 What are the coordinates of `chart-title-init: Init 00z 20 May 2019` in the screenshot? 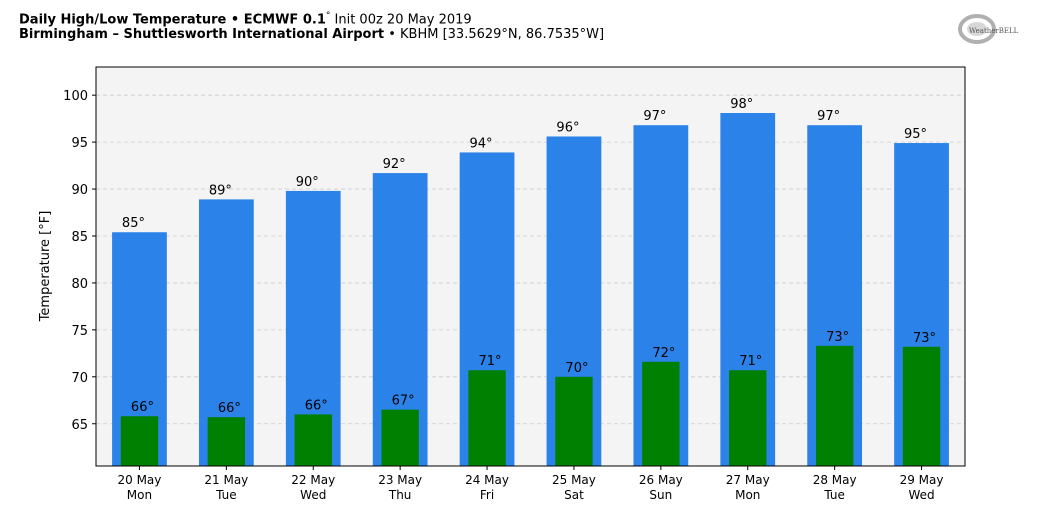 It's located at (401, 20).